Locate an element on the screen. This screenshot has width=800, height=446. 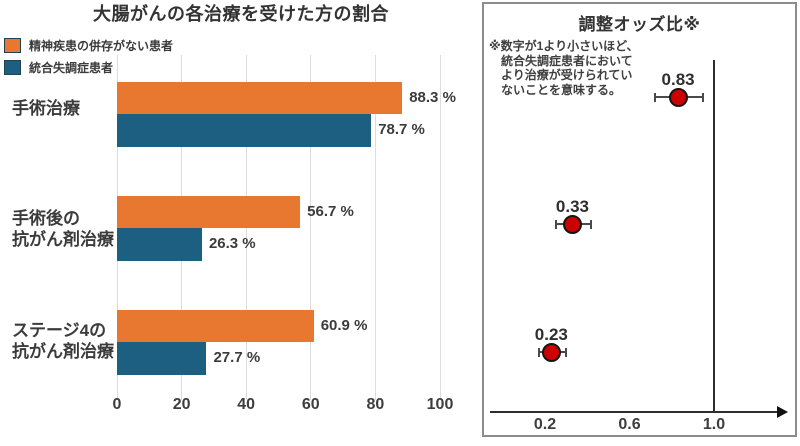
bar-value-label: 60.9 % is located at coordinates (344, 325).